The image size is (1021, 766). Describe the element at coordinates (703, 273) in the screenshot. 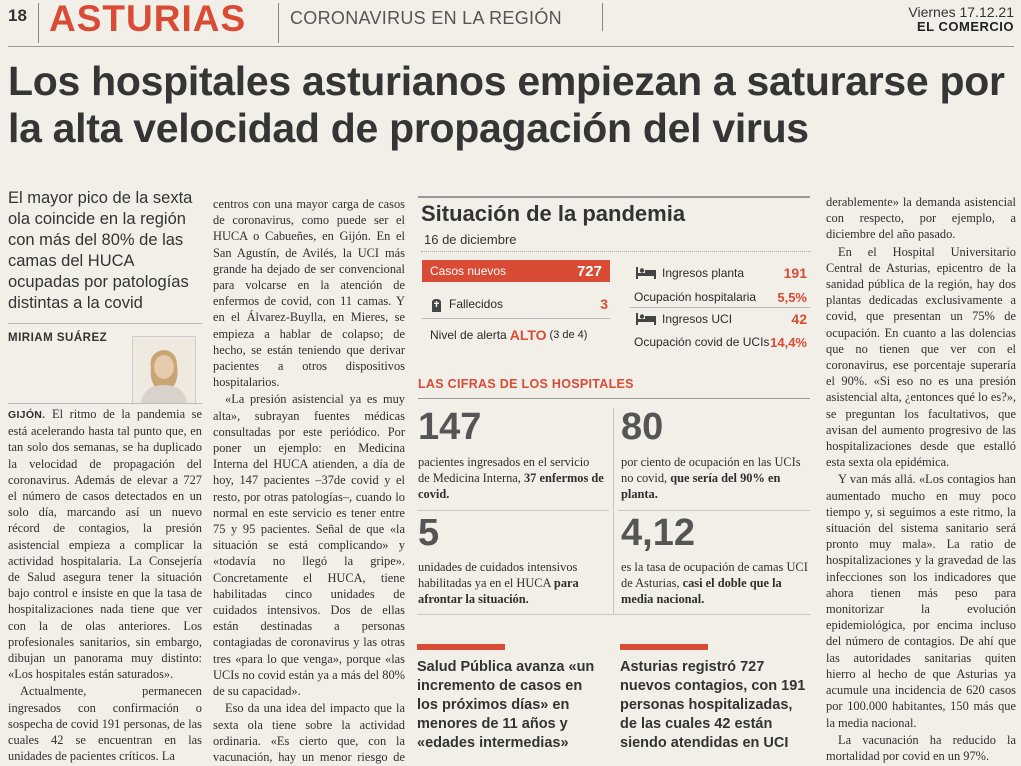

I see `stat-label: Ingresos planta` at that location.